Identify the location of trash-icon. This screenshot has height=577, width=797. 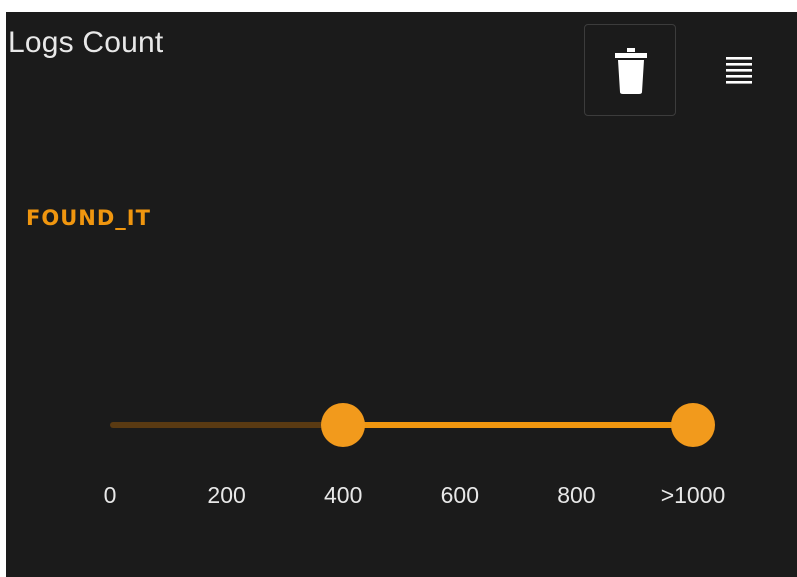
(631, 71).